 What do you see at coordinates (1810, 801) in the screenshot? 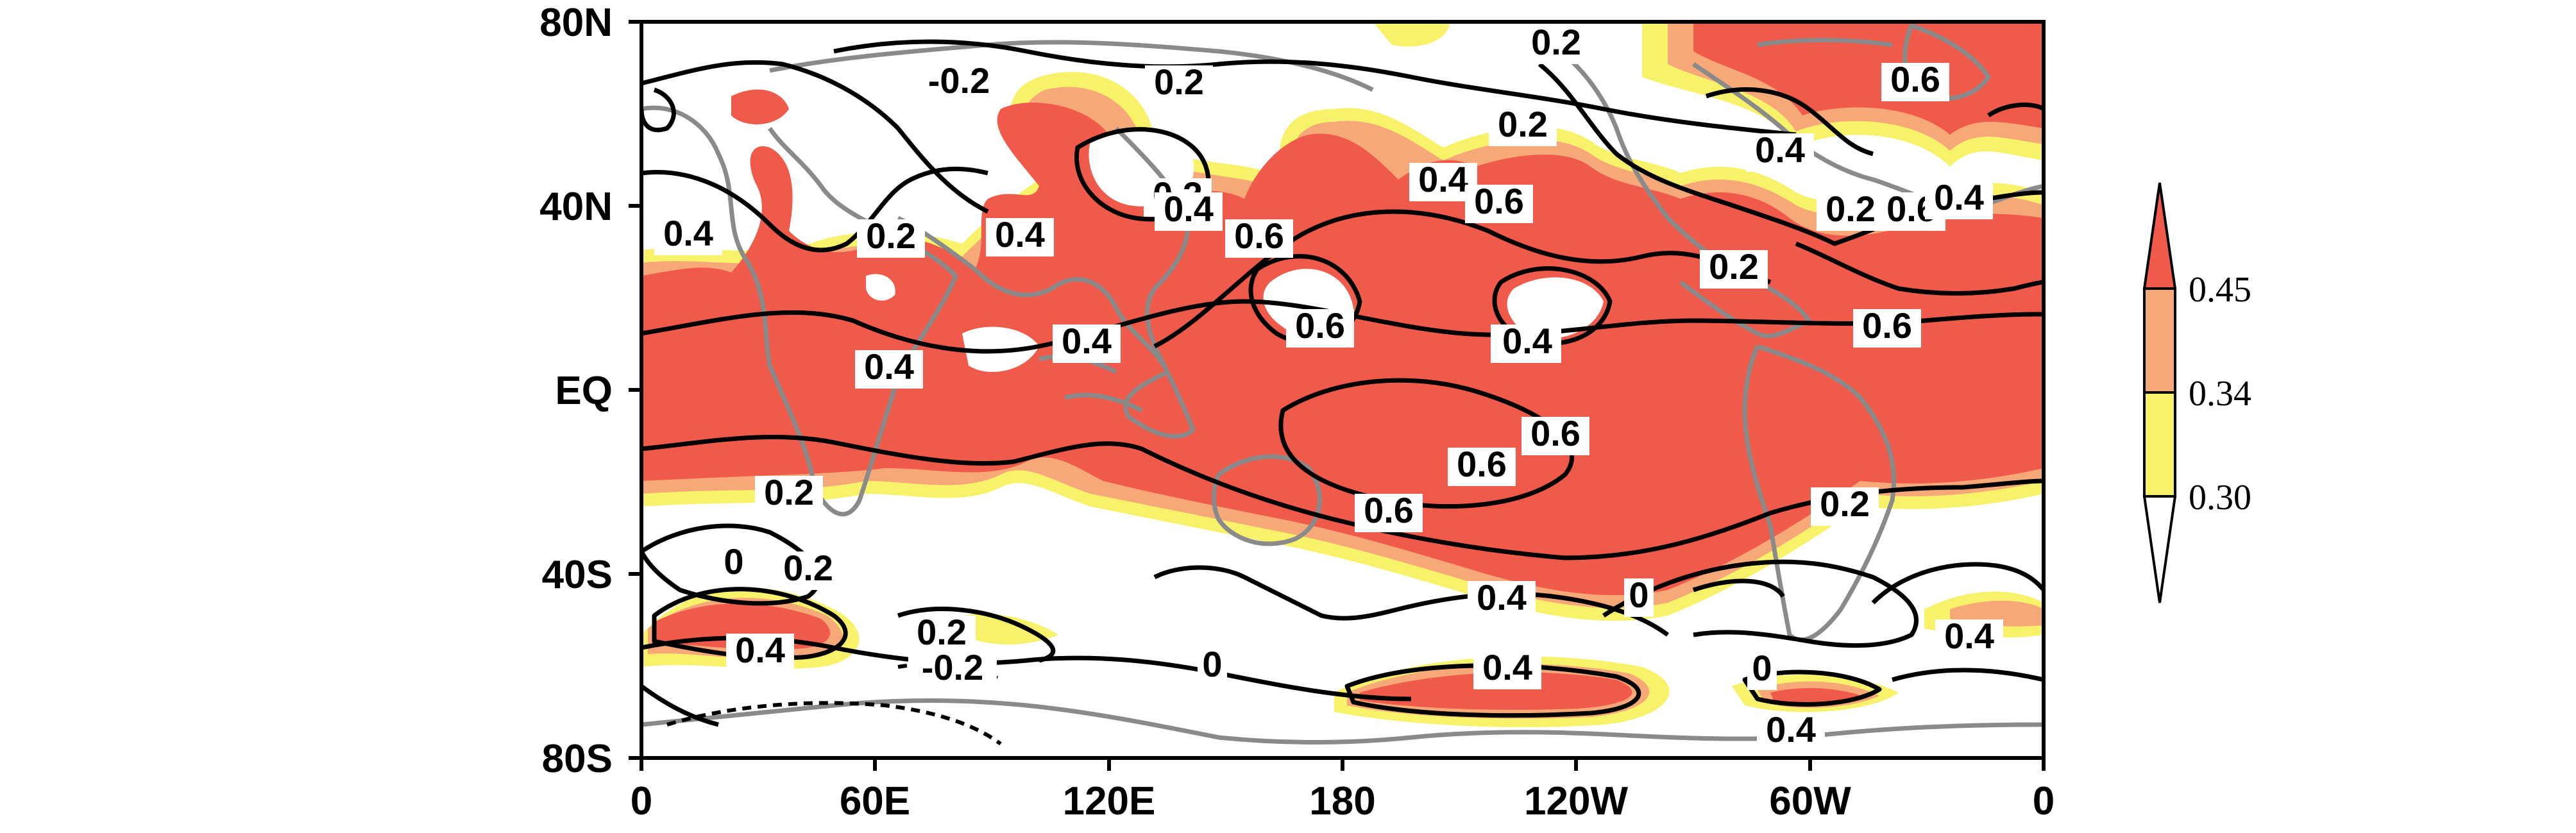
I see `x-tick-60w: 60W` at bounding box center [1810, 801].